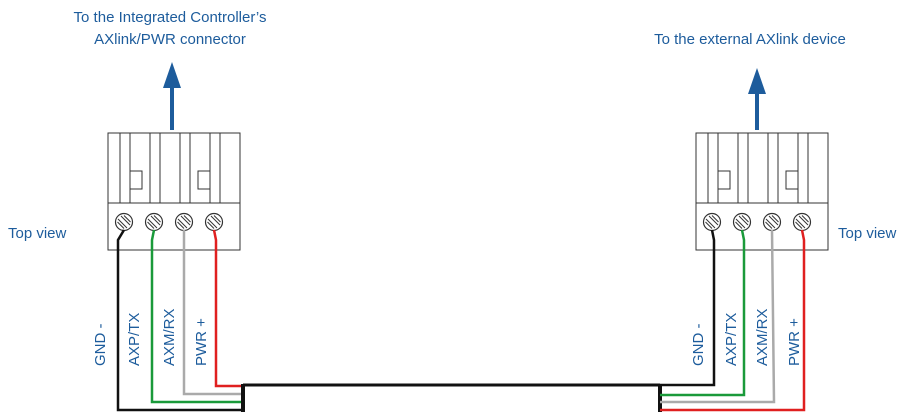 The image size is (924, 415). What do you see at coordinates (750, 39) in the screenshot?
I see `caption: To the external AXlink device` at bounding box center [750, 39].